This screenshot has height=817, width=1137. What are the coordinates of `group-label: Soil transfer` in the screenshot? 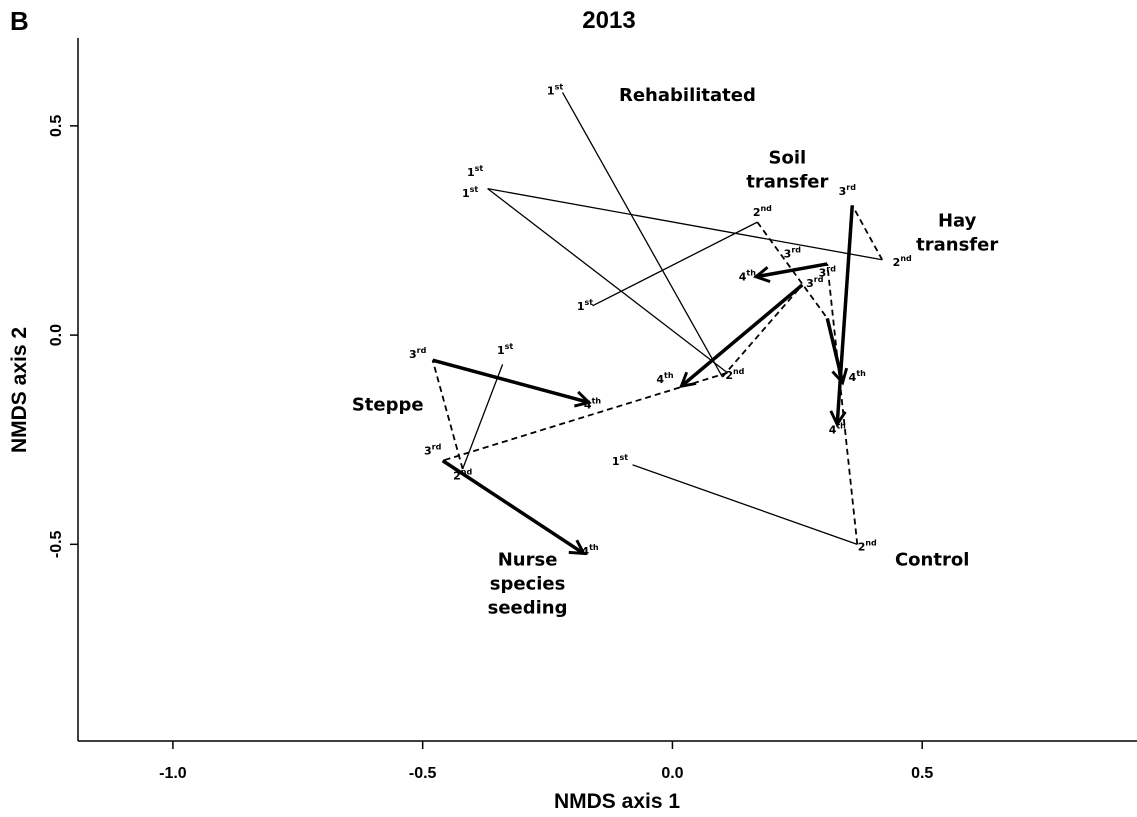 It's located at (787, 170).